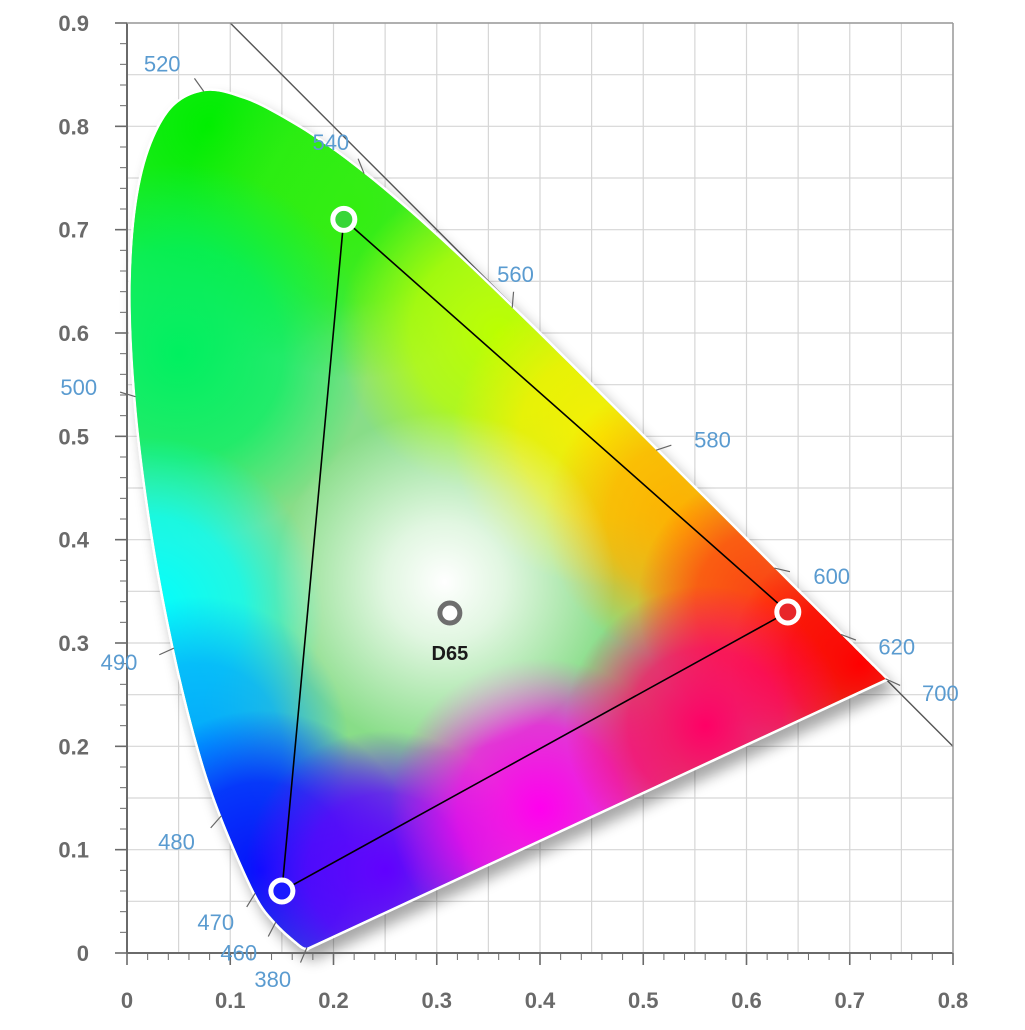 Image resolution: width=1025 pixels, height=1030 pixels. Describe the element at coordinates (450, 613) in the screenshot. I see `white-point-marker` at that location.